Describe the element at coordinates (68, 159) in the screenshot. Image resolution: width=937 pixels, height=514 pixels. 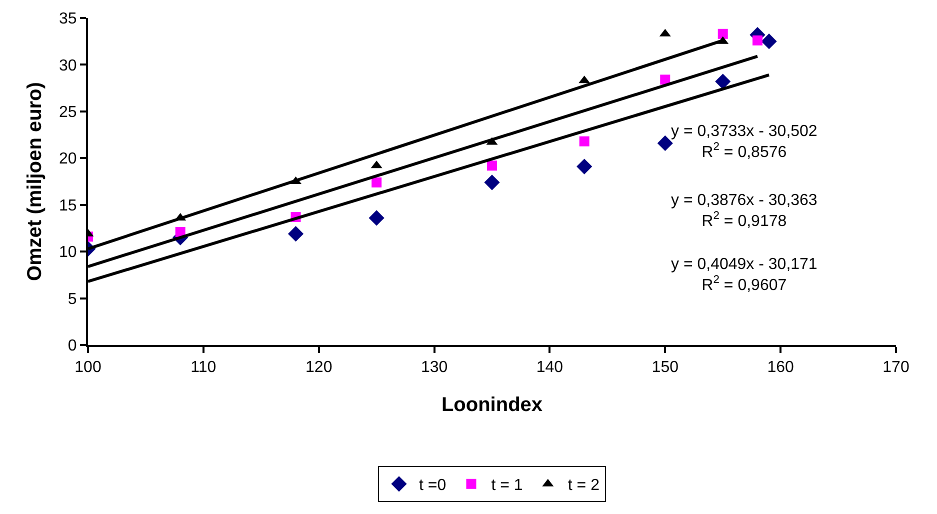
I see `y-tick-label: 20` at that location.